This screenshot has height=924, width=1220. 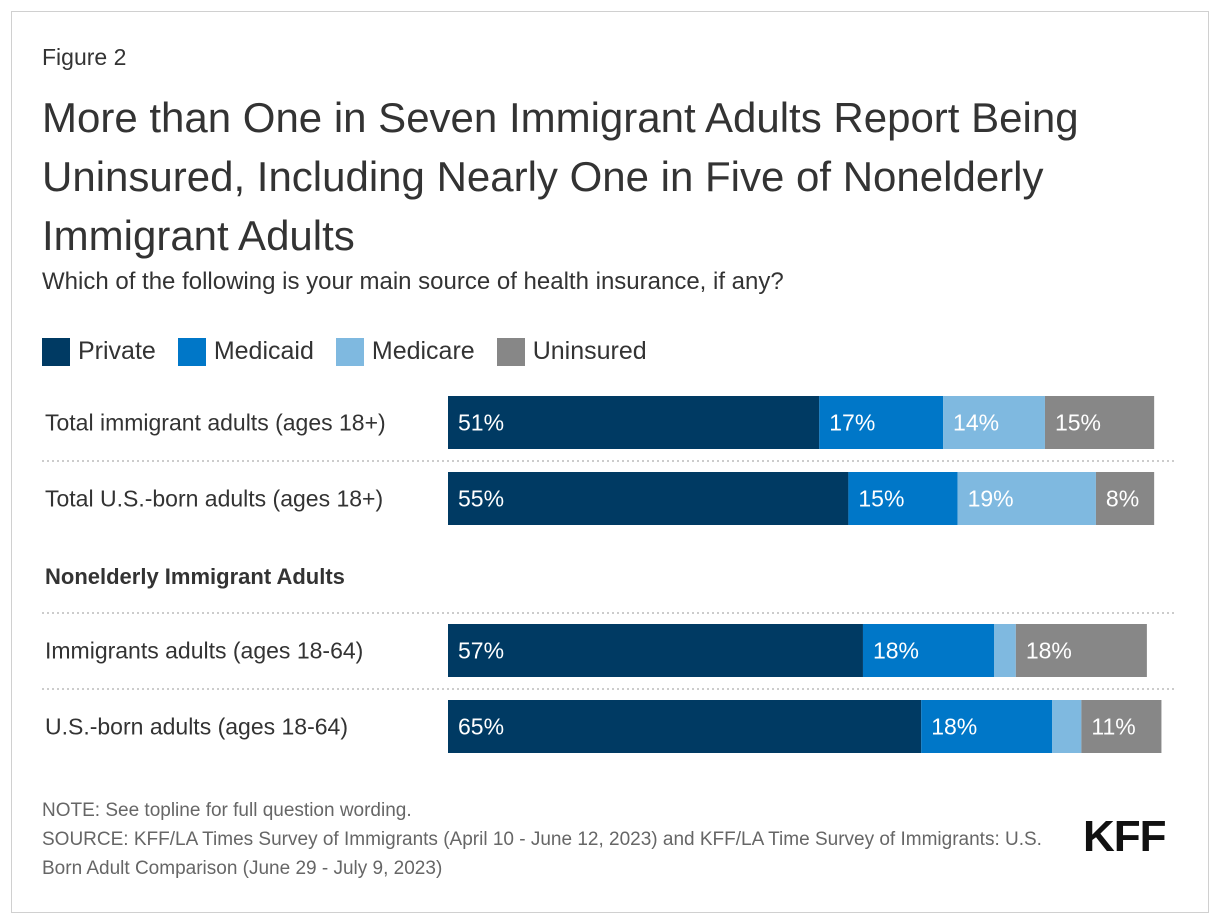 I want to click on data-label: 19%, so click(x=991, y=499).